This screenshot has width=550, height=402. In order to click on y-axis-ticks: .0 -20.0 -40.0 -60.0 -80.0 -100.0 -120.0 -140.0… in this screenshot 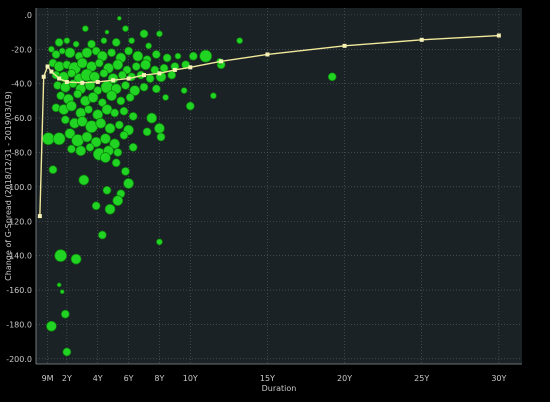, I will do `click(19, 187)`.